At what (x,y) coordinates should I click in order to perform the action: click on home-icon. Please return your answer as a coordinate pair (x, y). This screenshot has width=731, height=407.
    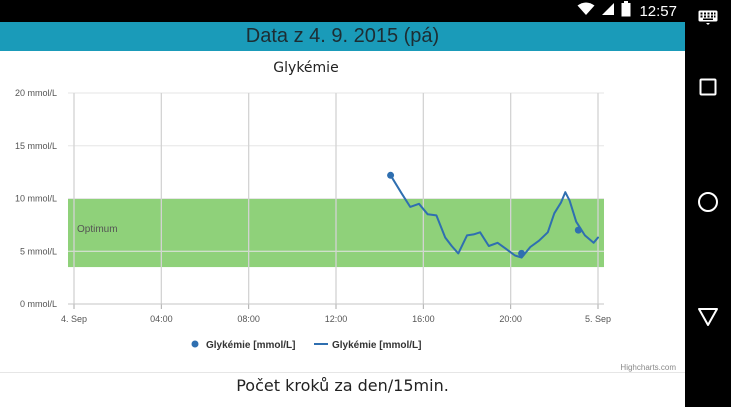
    Looking at the image, I should click on (708, 204).